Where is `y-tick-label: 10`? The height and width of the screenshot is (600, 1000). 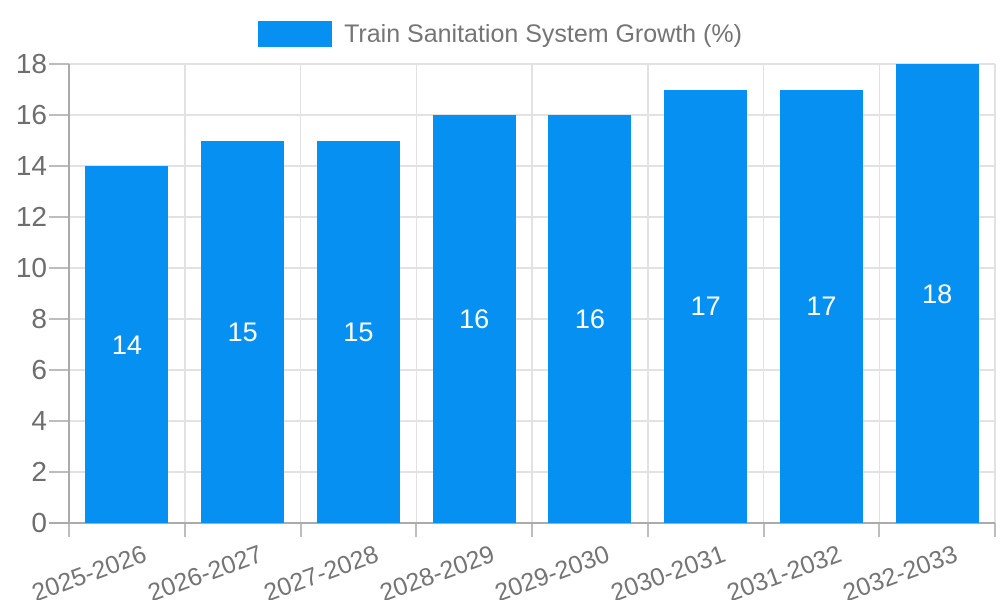
y-tick-label: 10 is located at coordinates (31, 267).